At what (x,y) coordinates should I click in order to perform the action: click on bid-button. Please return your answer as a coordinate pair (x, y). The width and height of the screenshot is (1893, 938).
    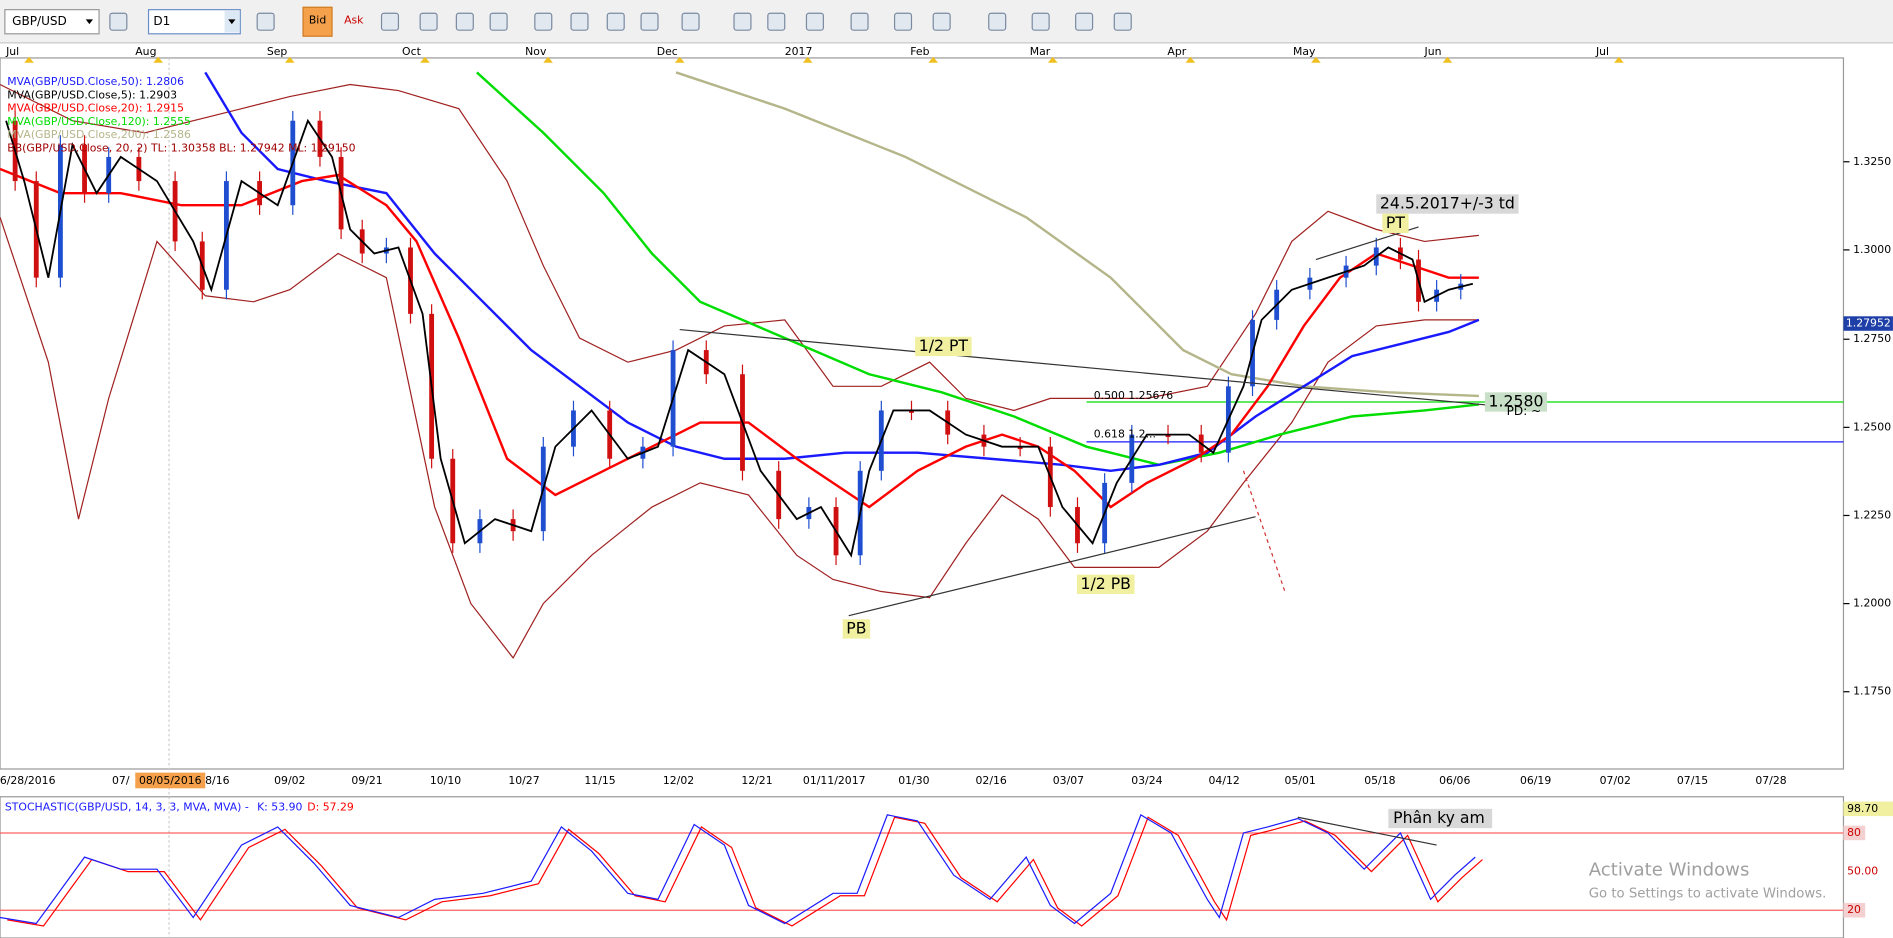
    Looking at the image, I should click on (317, 21).